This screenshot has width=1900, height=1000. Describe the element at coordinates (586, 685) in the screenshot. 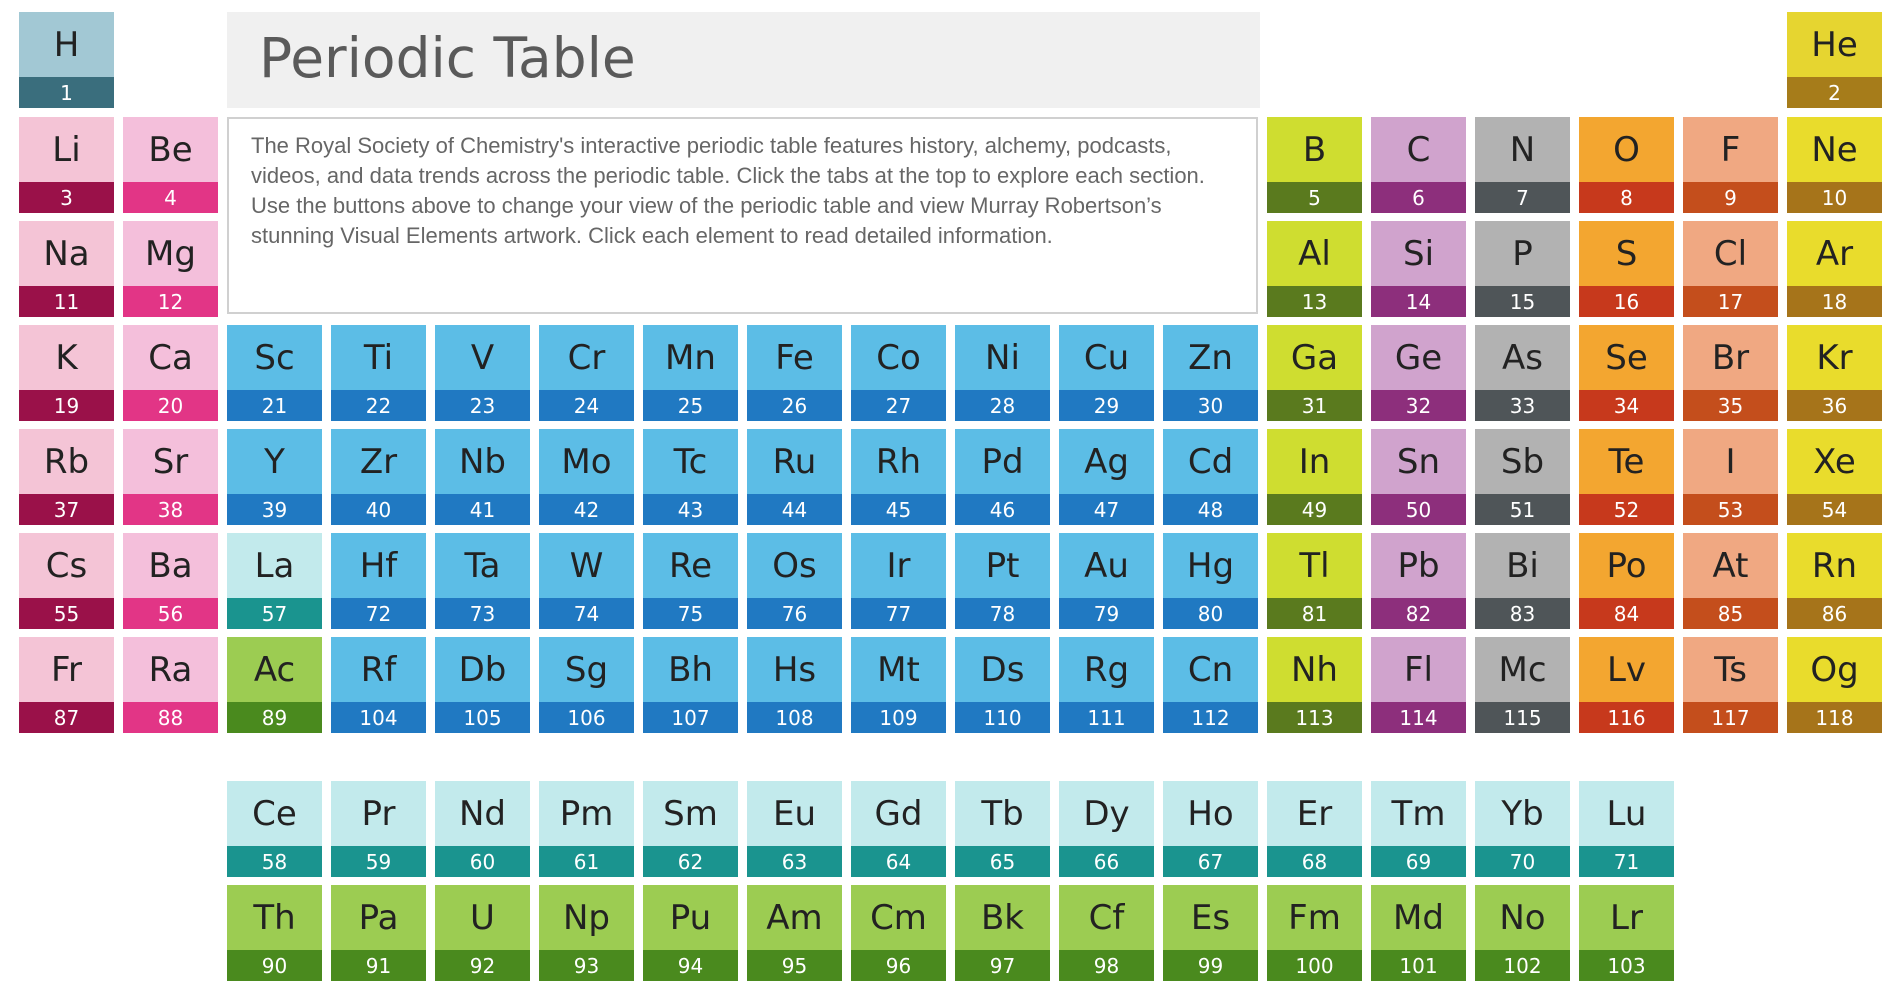

I see `element-tile-sg: Sg 106` at that location.